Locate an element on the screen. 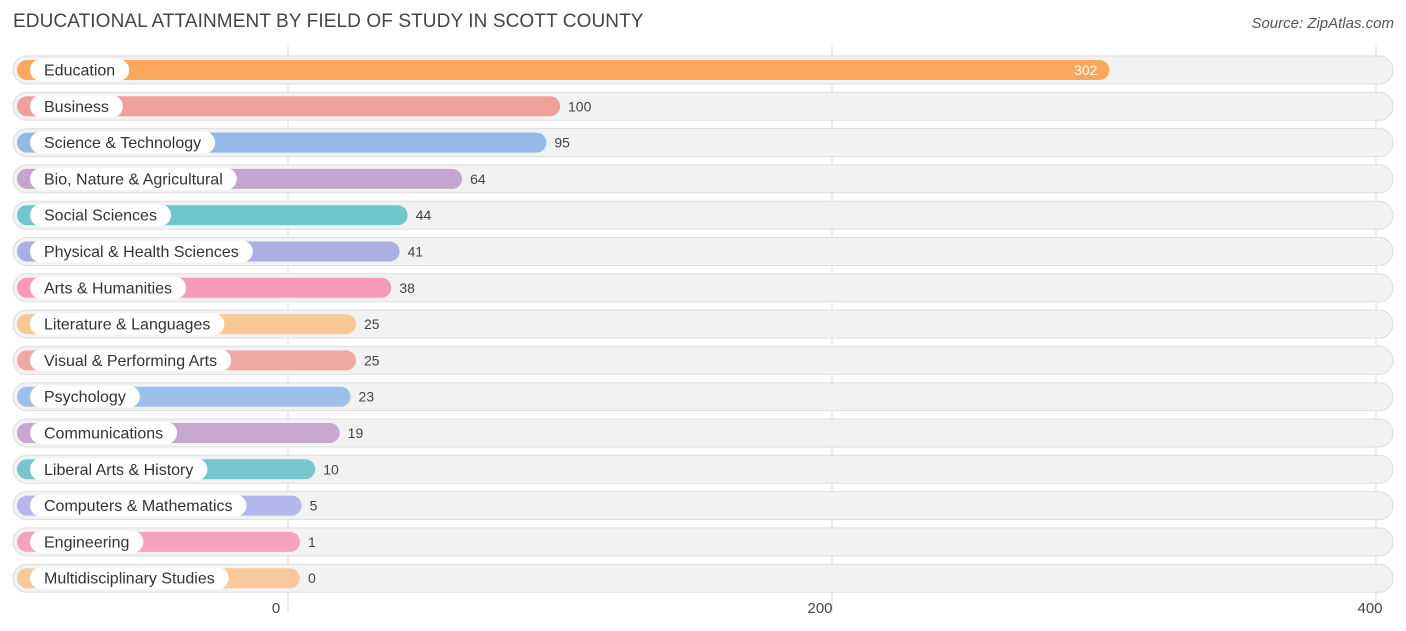 The width and height of the screenshot is (1406, 631). bar-row: Computers & Mathematics 5 is located at coordinates (703, 506).